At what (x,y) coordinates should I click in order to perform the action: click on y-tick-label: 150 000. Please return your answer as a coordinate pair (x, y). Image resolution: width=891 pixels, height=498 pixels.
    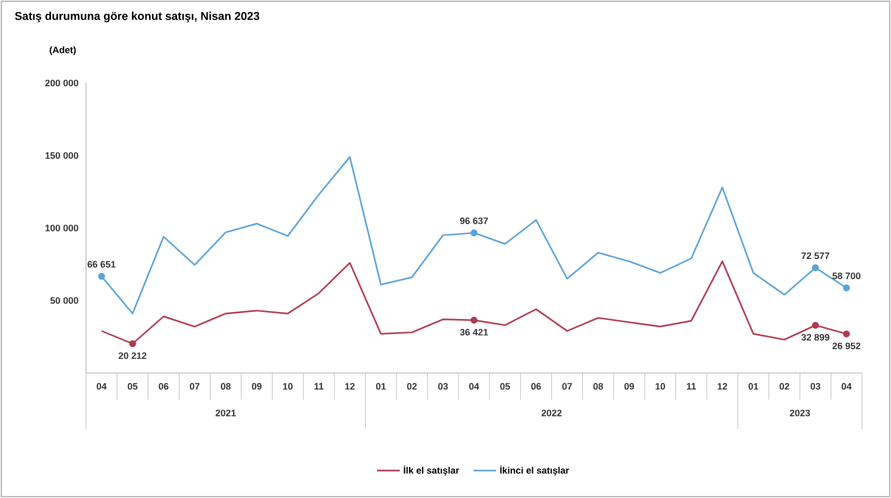
    Looking at the image, I should click on (61, 155).